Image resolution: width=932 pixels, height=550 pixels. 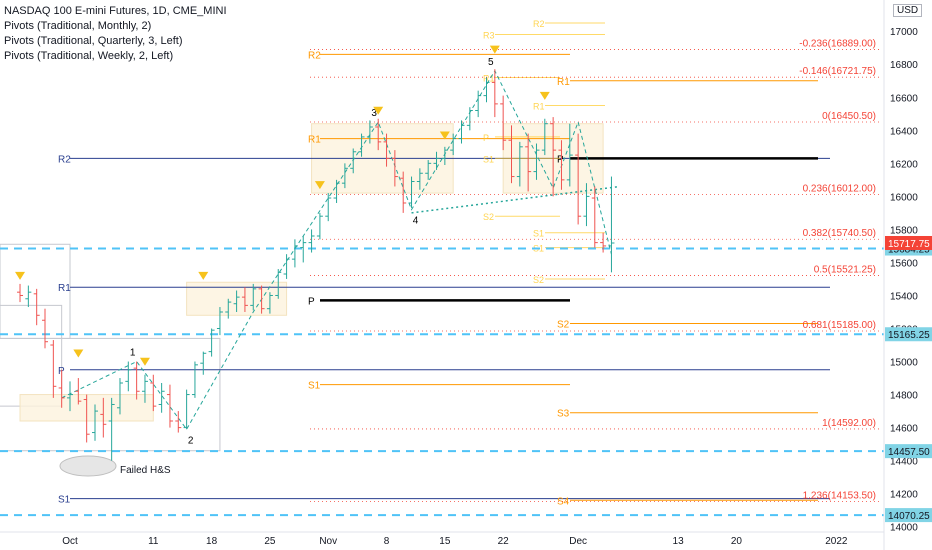 What do you see at coordinates (93, 41) in the screenshot?
I see `legend-quarterly-pivots: Pivots (Traditional, Quarterly, 3, Left)` at bounding box center [93, 41].